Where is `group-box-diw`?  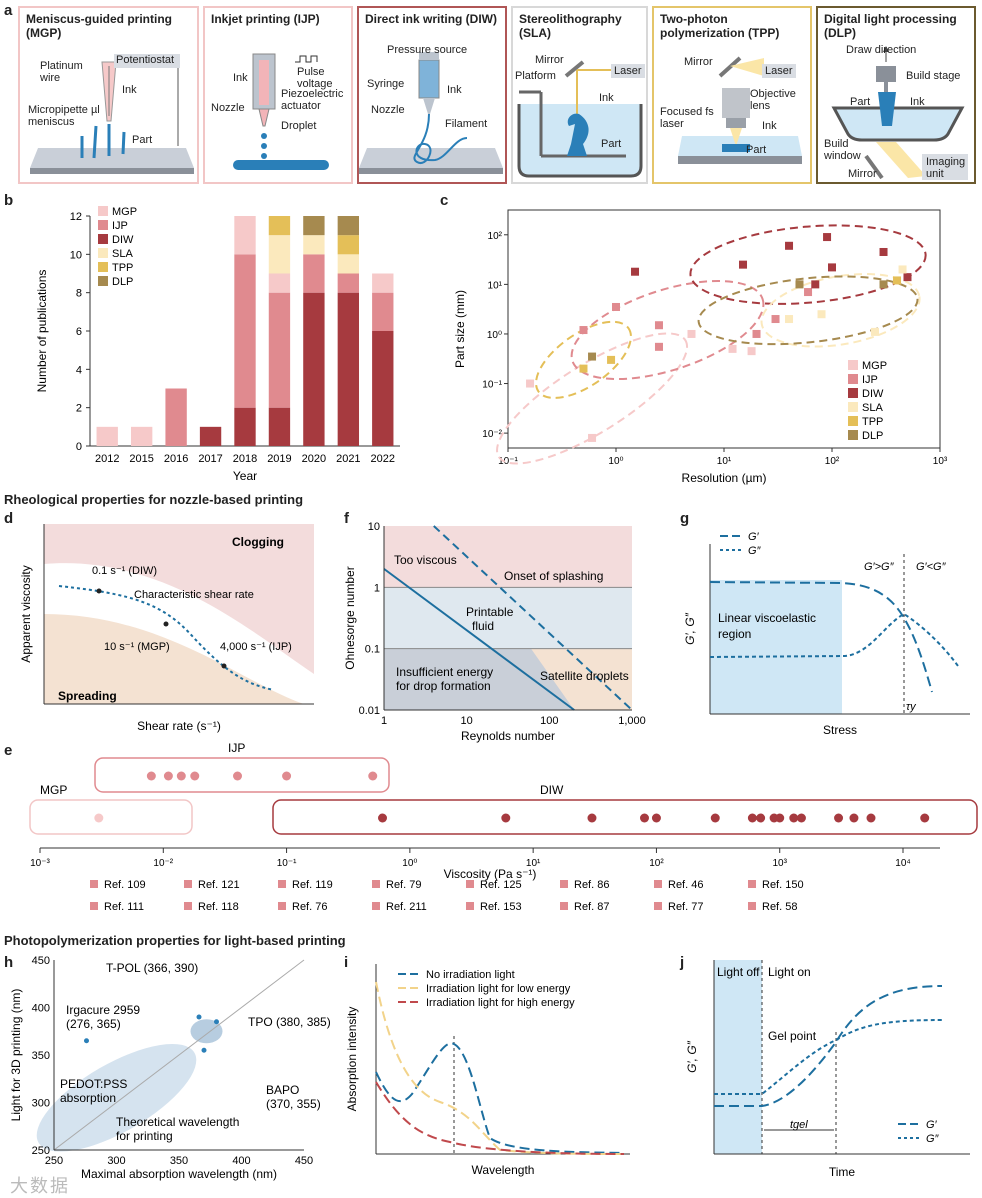
group-box-diw is located at coordinates (625, 817).